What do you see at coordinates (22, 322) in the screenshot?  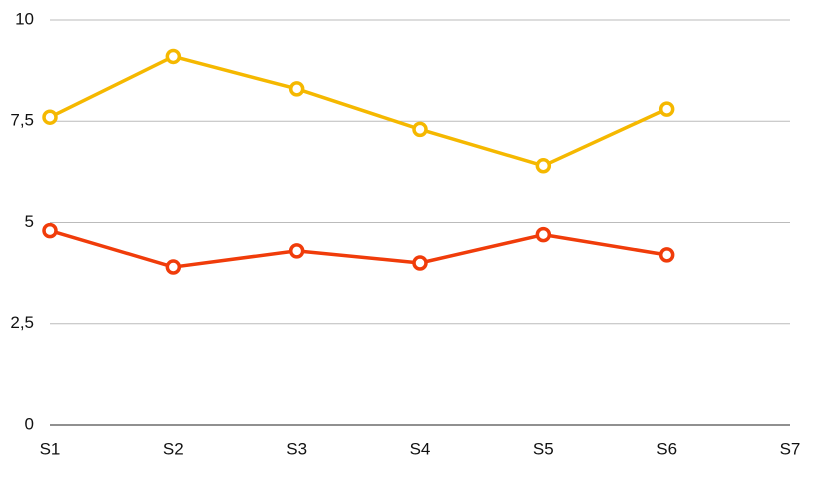 I see `y-tick-label: 2,5` at bounding box center [22, 322].